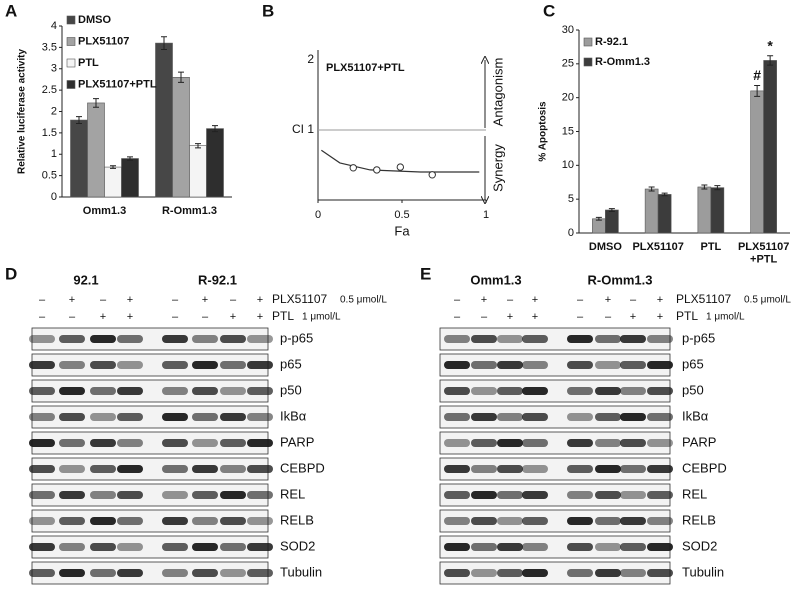 The width and height of the screenshot is (800, 589). Describe the element at coordinates (657, 247) in the screenshot. I see `x-tick-label: PLX51107` at that location.